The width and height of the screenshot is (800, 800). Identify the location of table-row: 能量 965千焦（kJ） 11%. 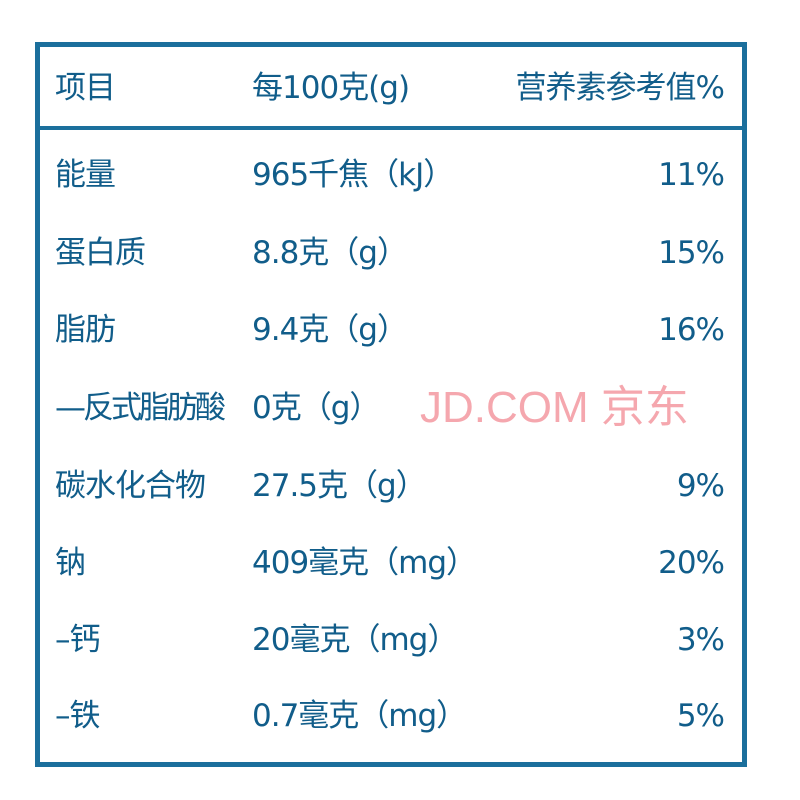
(400, 175).